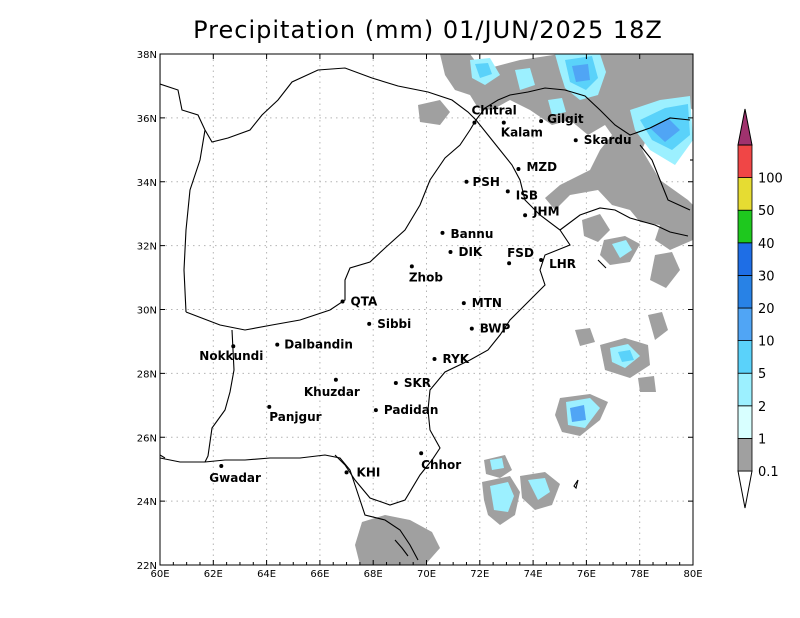 The width and height of the screenshot is (800, 618). What do you see at coordinates (494, 114) in the screenshot?
I see `city-chitral: Chitral` at bounding box center [494, 114].